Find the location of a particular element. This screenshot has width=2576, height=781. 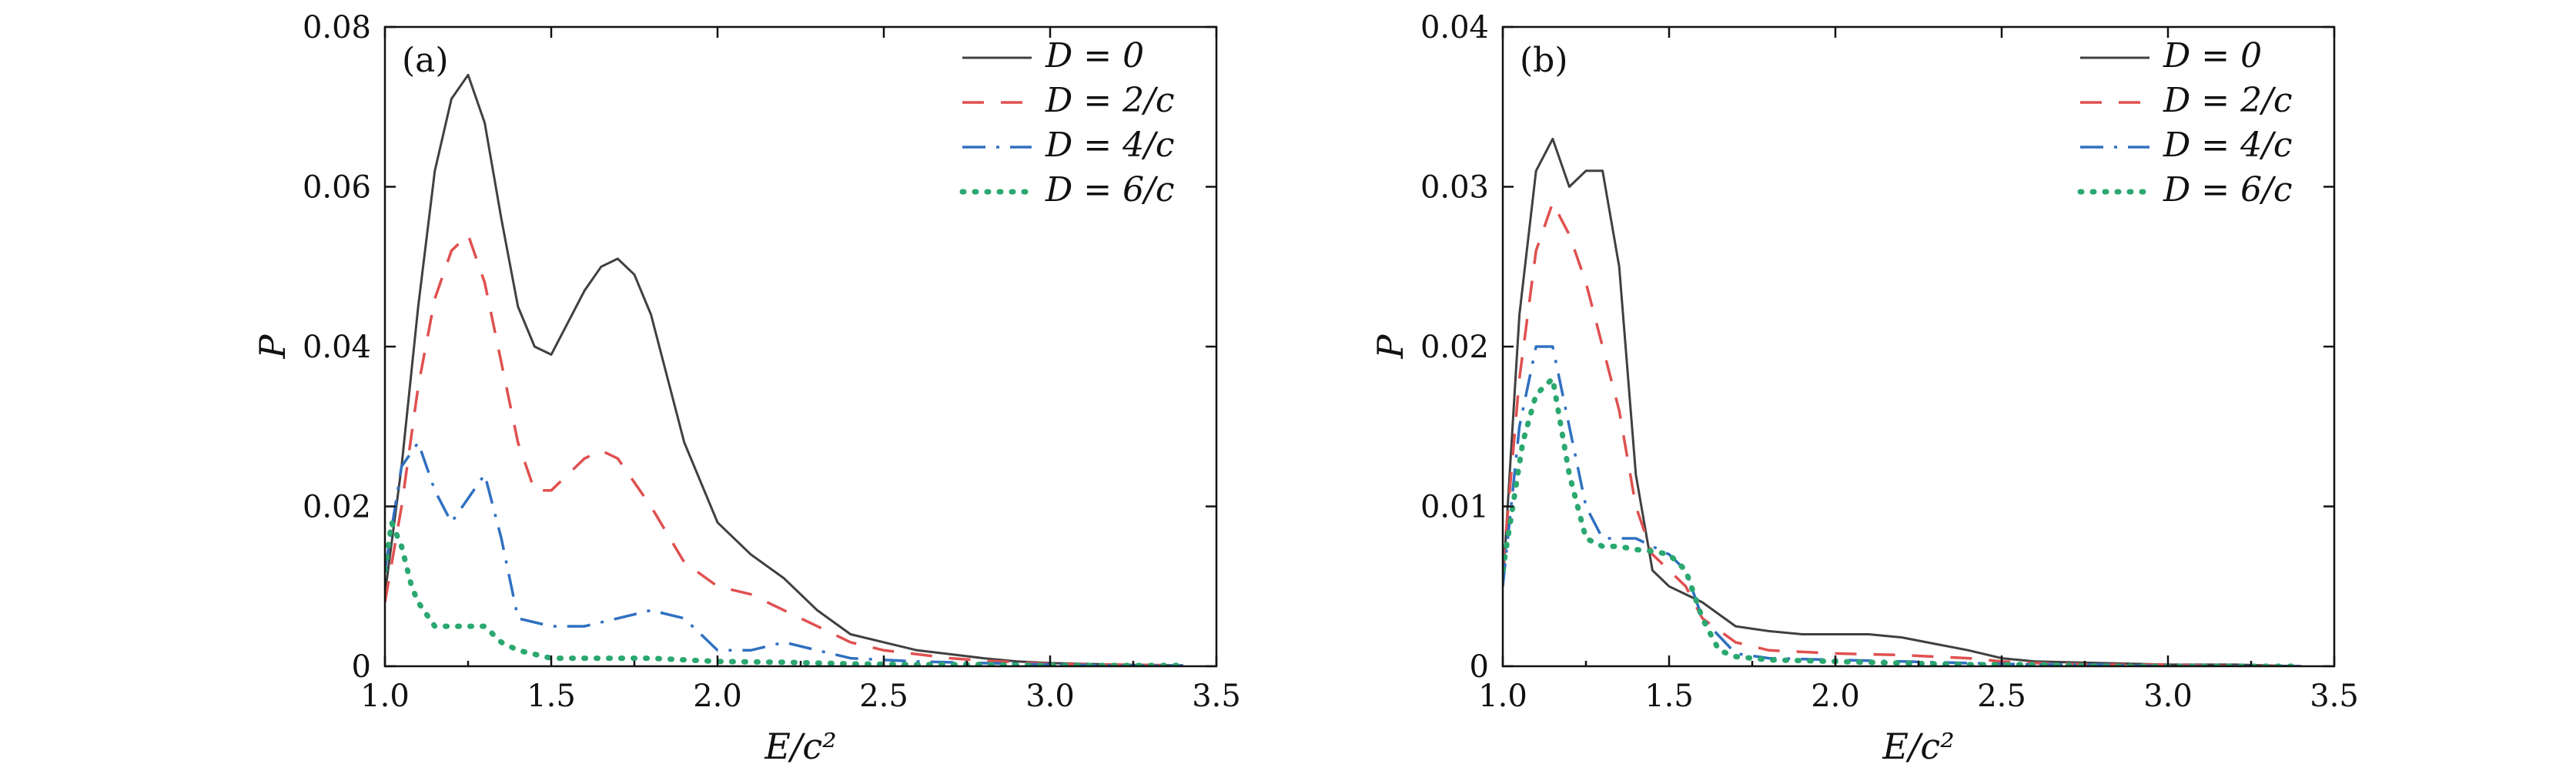

panel-b-x-tick-label: 2.0 is located at coordinates (1836, 697).